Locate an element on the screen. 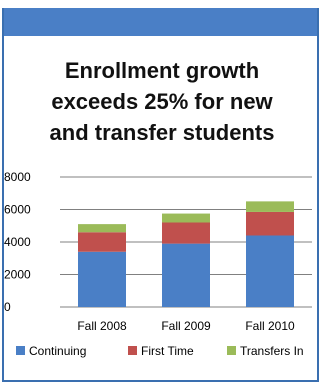 The width and height of the screenshot is (324, 385). legend-label: Transfers In is located at coordinates (272, 351).